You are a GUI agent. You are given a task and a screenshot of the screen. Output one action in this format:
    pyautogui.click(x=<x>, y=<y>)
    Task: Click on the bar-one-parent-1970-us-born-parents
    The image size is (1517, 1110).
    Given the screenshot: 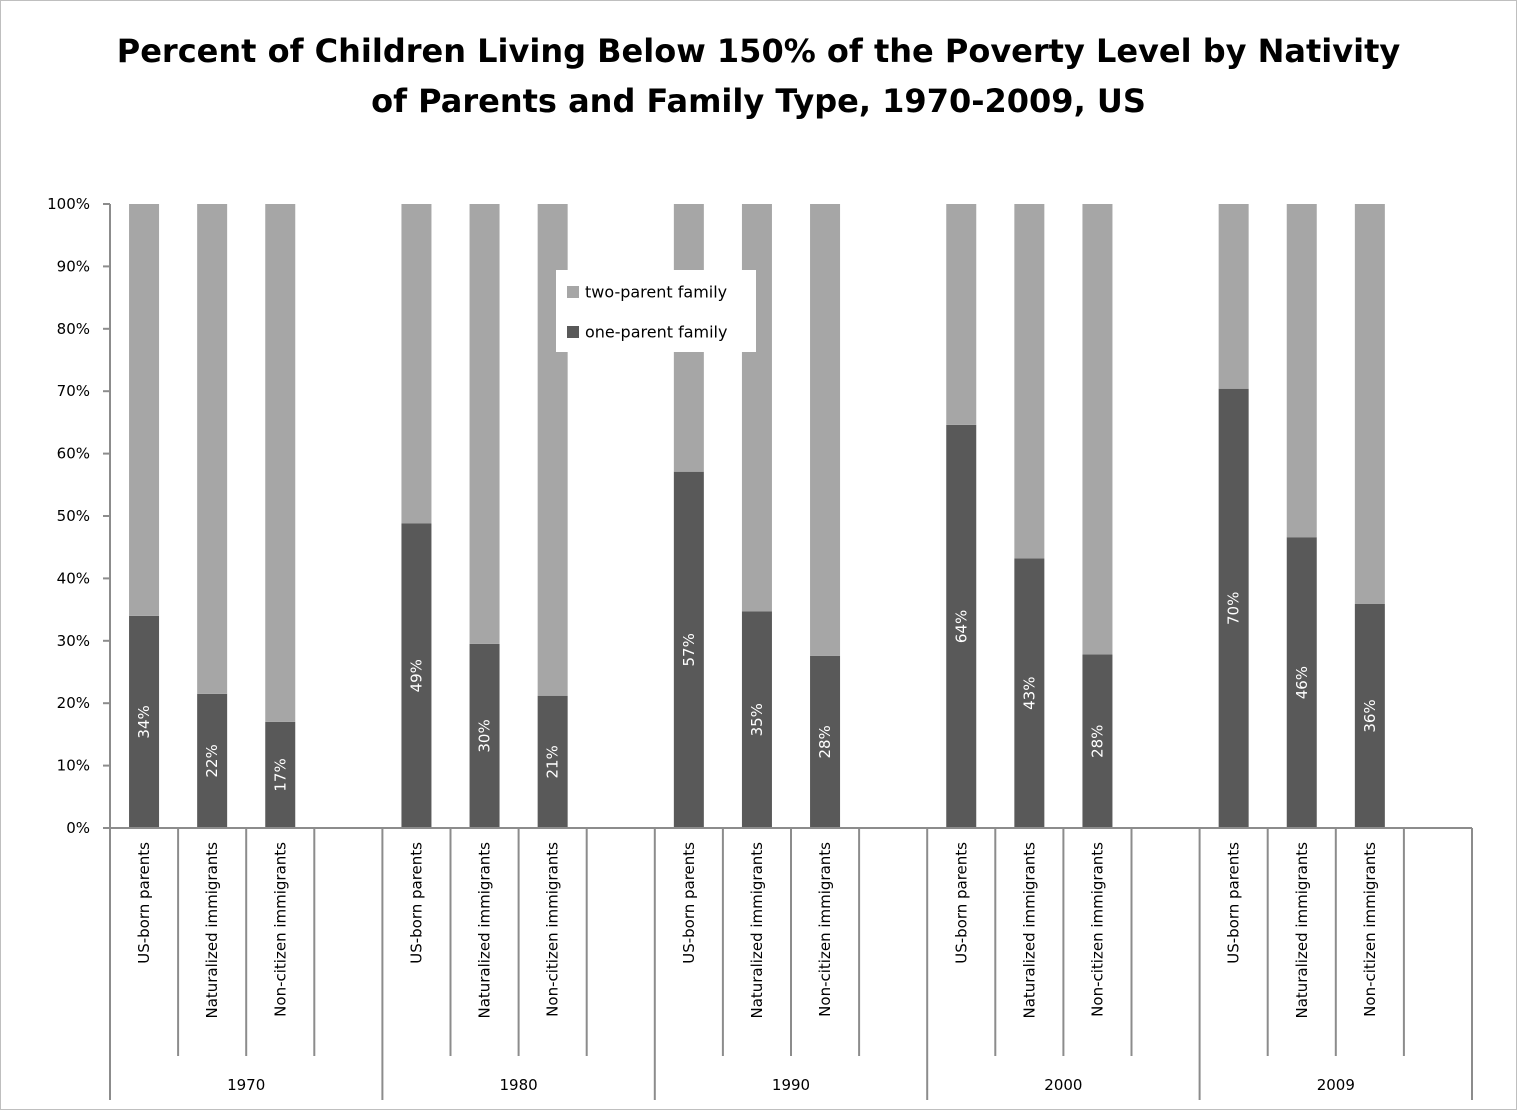 What is the action you would take?
    pyautogui.click(x=144, y=721)
    